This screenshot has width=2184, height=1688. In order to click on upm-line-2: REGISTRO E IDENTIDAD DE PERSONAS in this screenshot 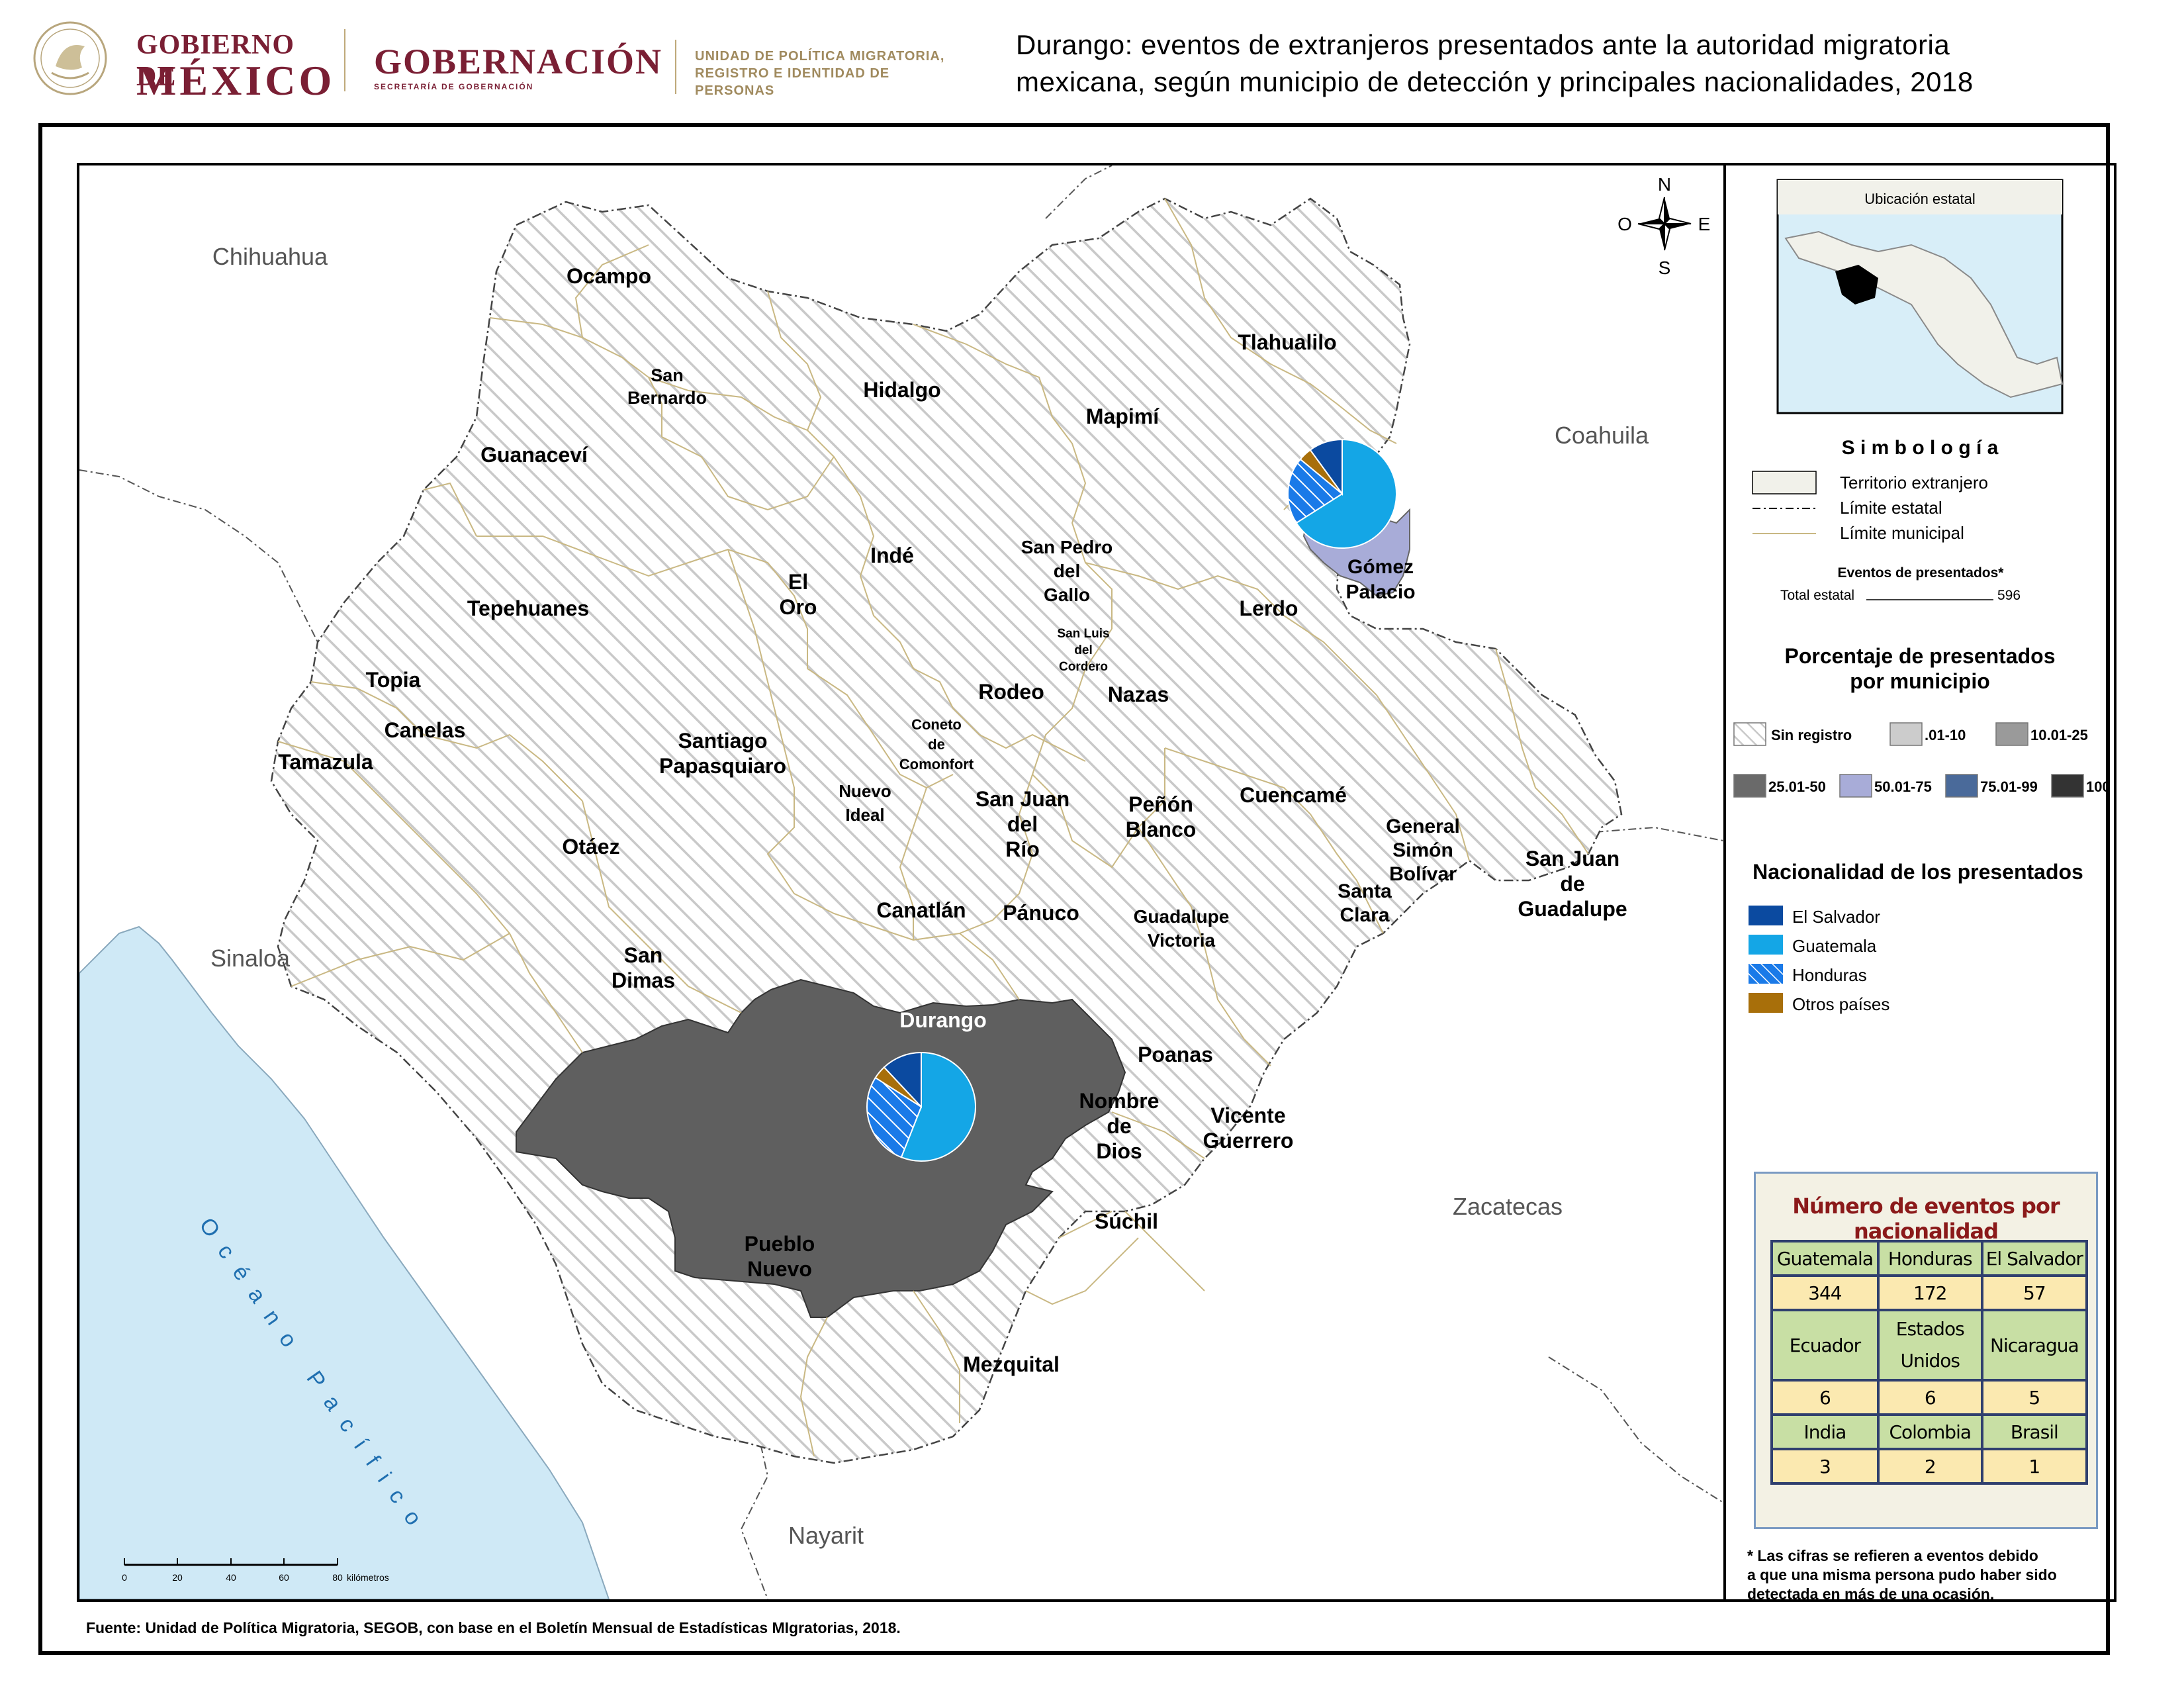, I will do `click(792, 82)`.